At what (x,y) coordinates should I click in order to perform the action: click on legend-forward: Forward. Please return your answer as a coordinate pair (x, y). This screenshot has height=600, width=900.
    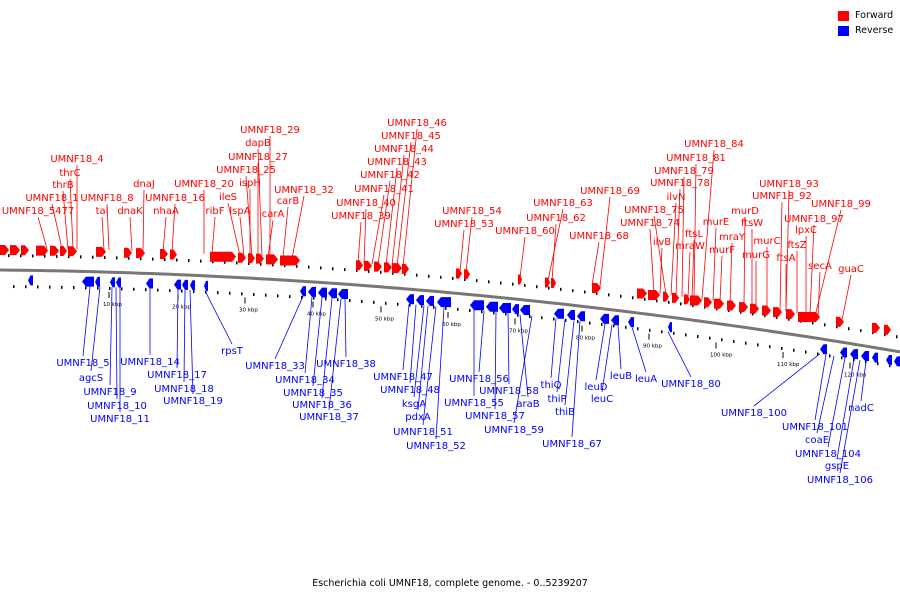
    Looking at the image, I should click on (865, 15).